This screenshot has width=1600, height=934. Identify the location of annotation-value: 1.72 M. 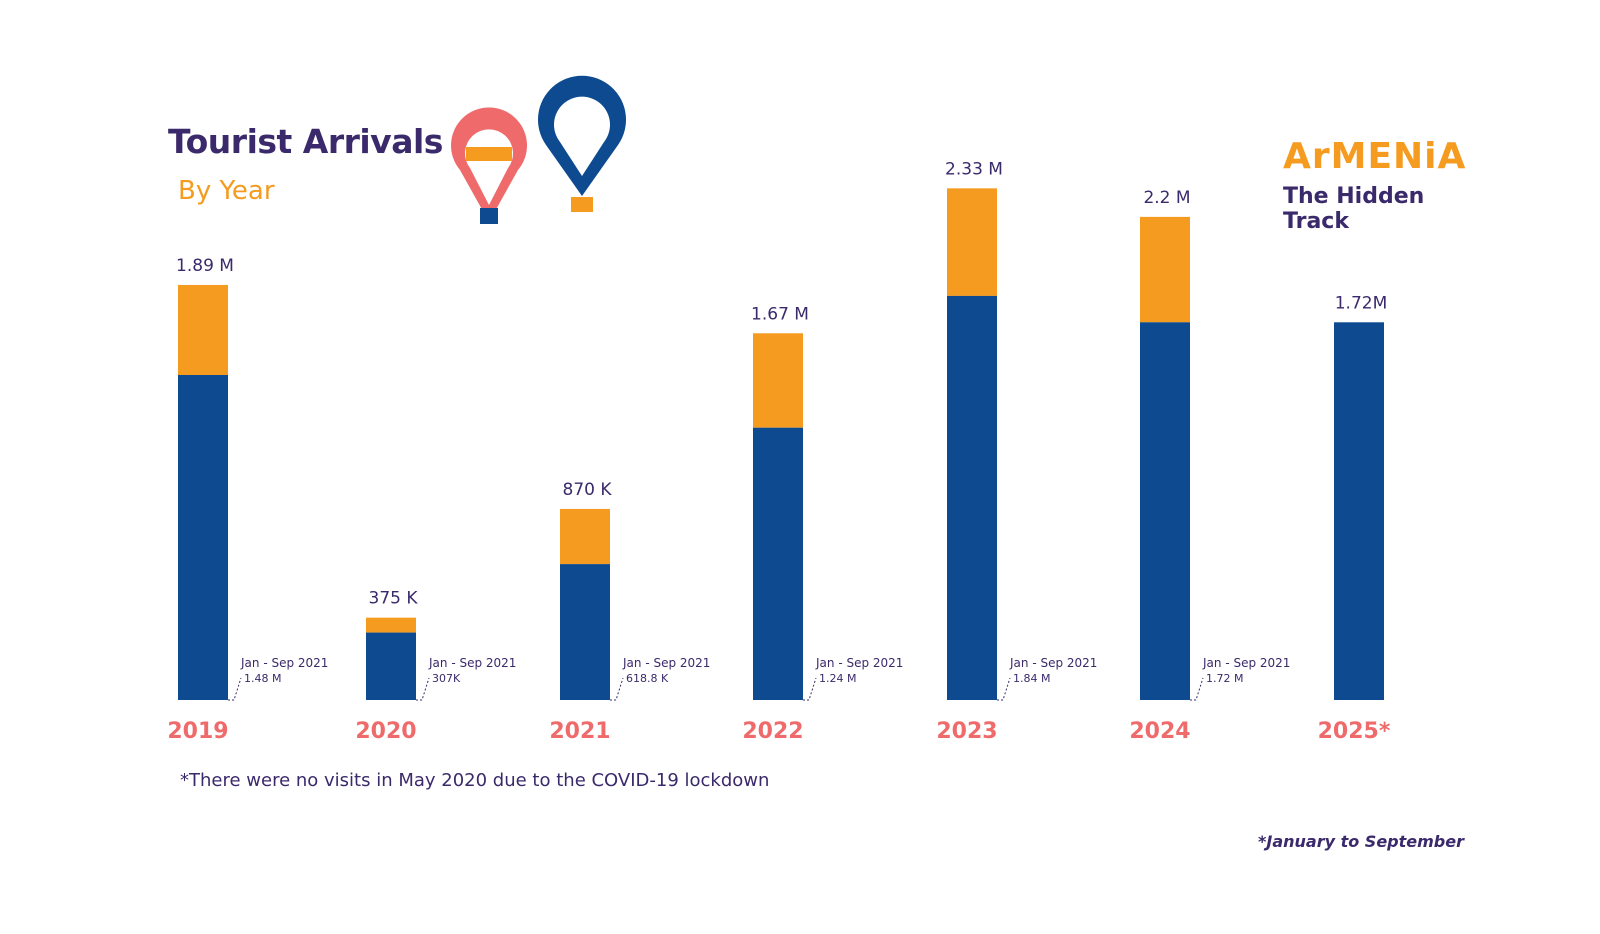
(1224, 678).